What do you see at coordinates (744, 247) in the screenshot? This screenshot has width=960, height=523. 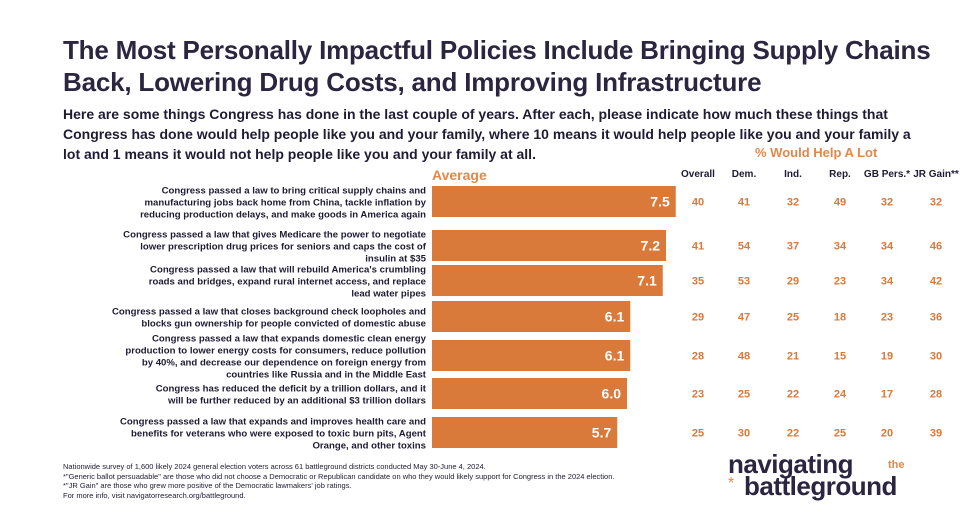 I see `table-cell: 54` at bounding box center [744, 247].